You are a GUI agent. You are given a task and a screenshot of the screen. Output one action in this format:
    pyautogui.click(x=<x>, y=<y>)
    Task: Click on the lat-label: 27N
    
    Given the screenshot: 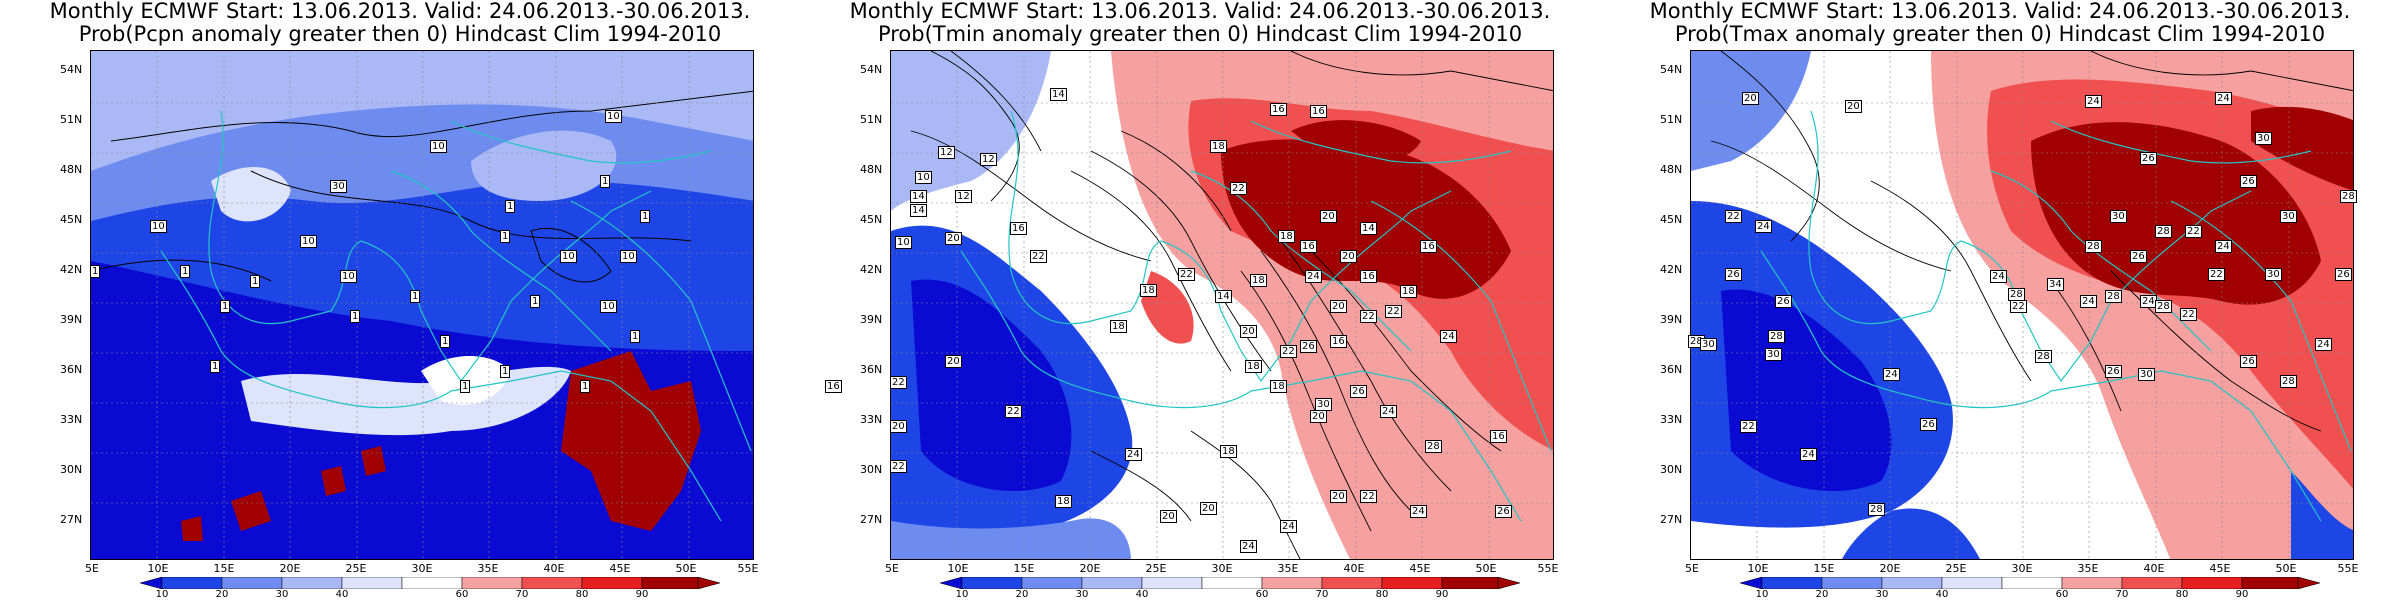 What is the action you would take?
    pyautogui.click(x=71, y=519)
    